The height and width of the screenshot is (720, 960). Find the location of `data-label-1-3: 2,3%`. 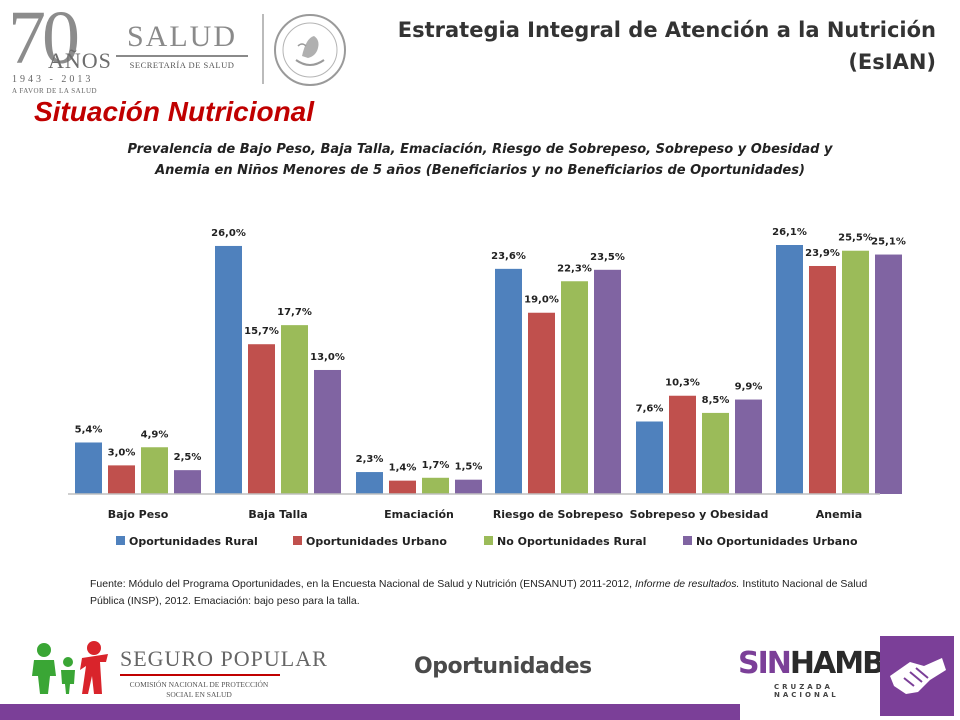

data-label-1-3: 2,3% is located at coordinates (370, 459).